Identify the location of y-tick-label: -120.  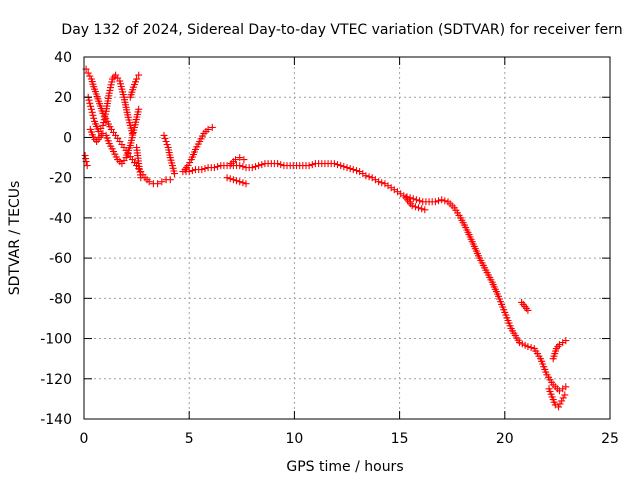
(56, 380).